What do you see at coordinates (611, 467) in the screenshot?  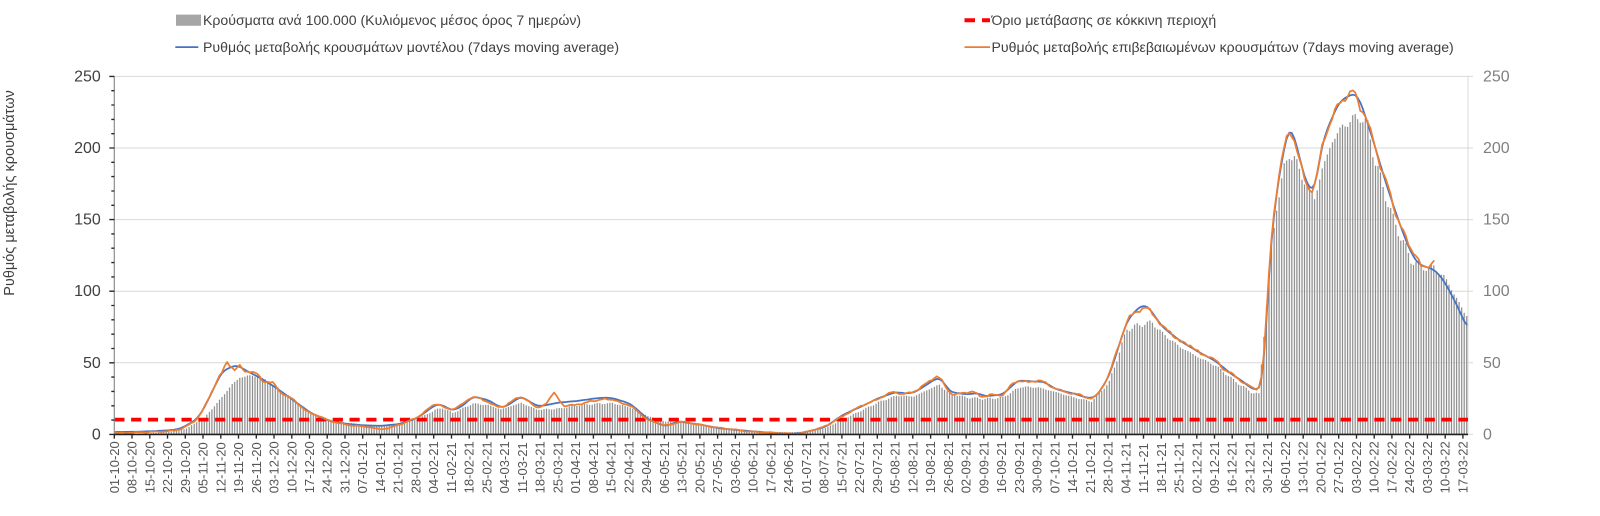 I see `svg-text: 15-04-21` at bounding box center [611, 467].